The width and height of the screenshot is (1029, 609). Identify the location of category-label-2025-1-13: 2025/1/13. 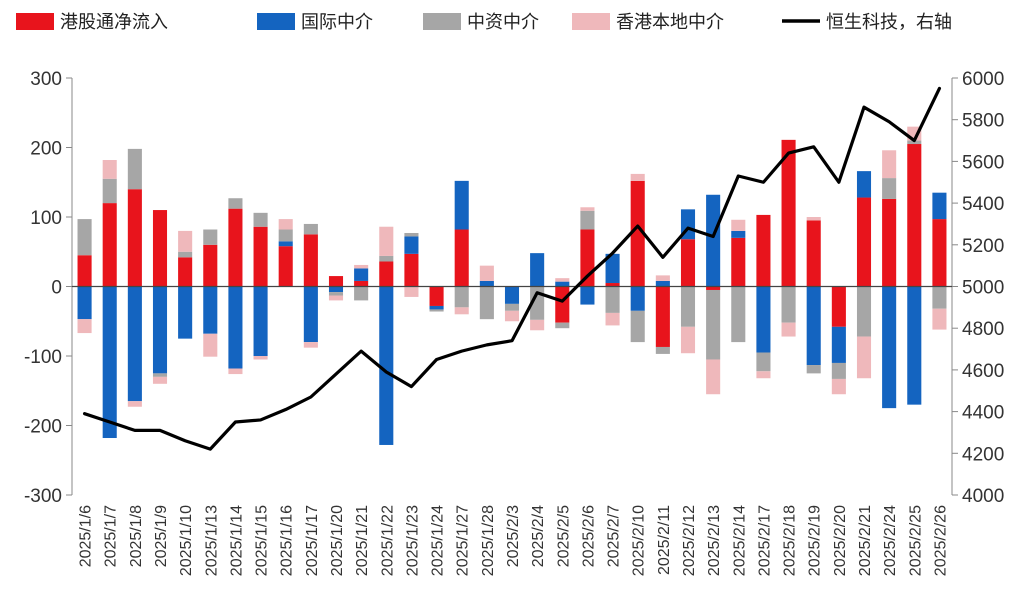
(211, 540).